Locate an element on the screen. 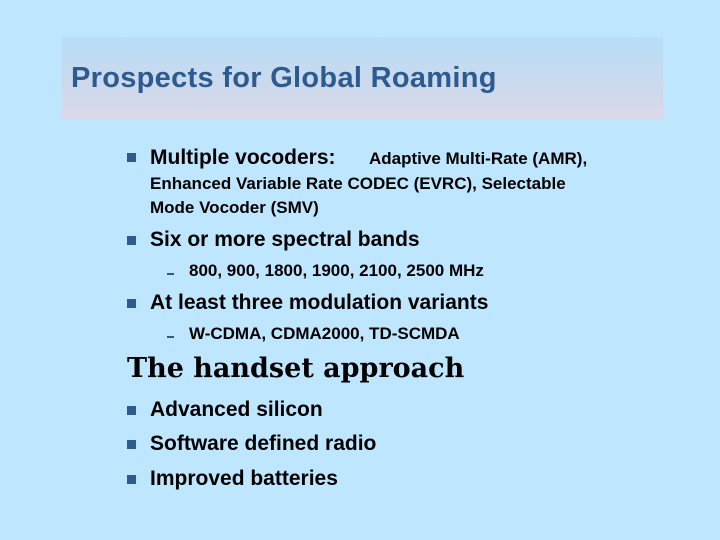 This screenshot has height=540, width=720. section-item-radio: Software defined radio is located at coordinates (263, 443).